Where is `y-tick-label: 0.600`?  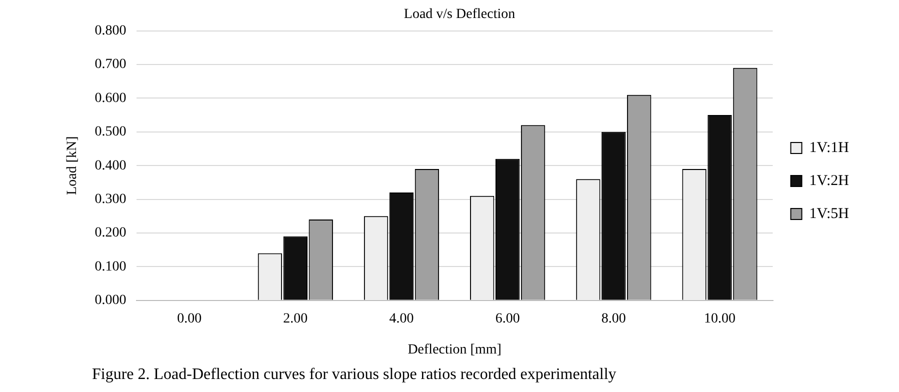
y-tick-label: 0.600 is located at coordinates (110, 98).